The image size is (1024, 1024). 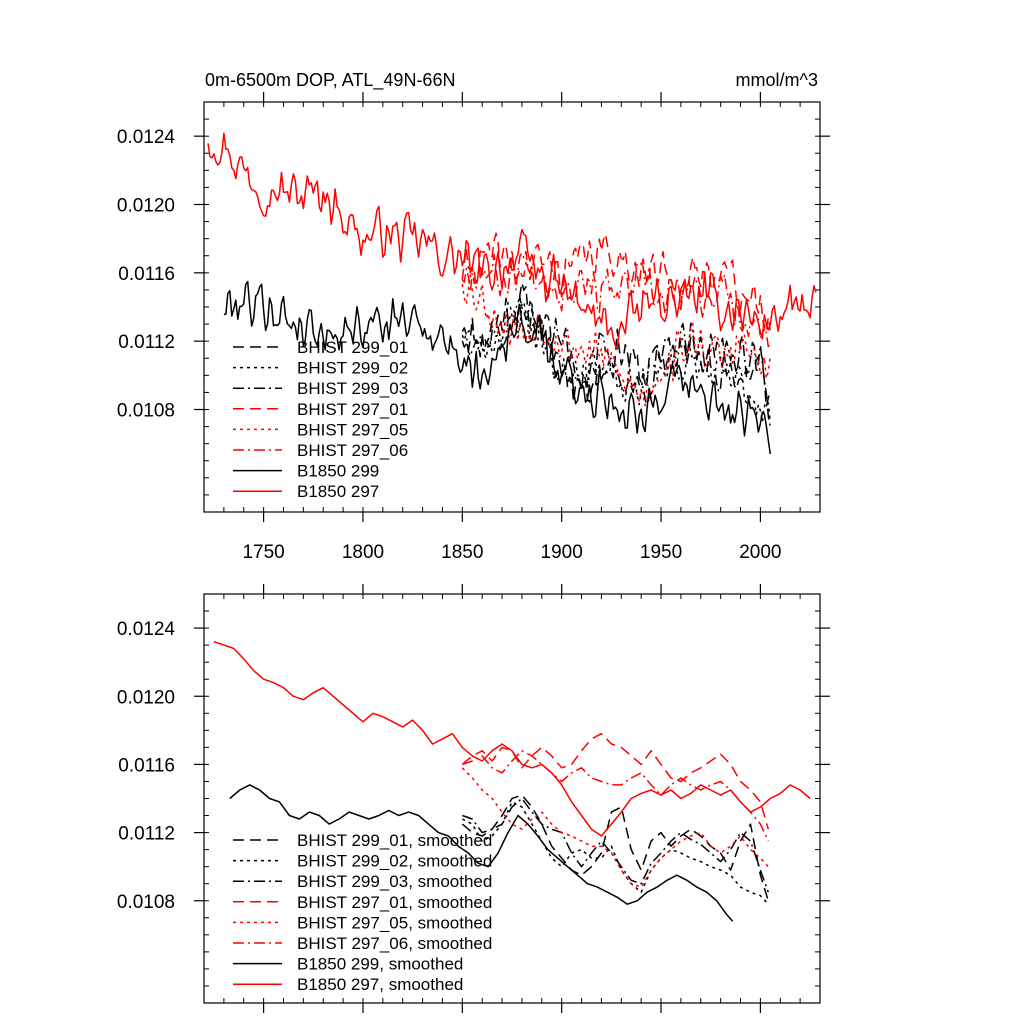 I want to click on top-panel-title: 0m-6500m DOP, ATL_49N-66N, so click(x=330, y=80).